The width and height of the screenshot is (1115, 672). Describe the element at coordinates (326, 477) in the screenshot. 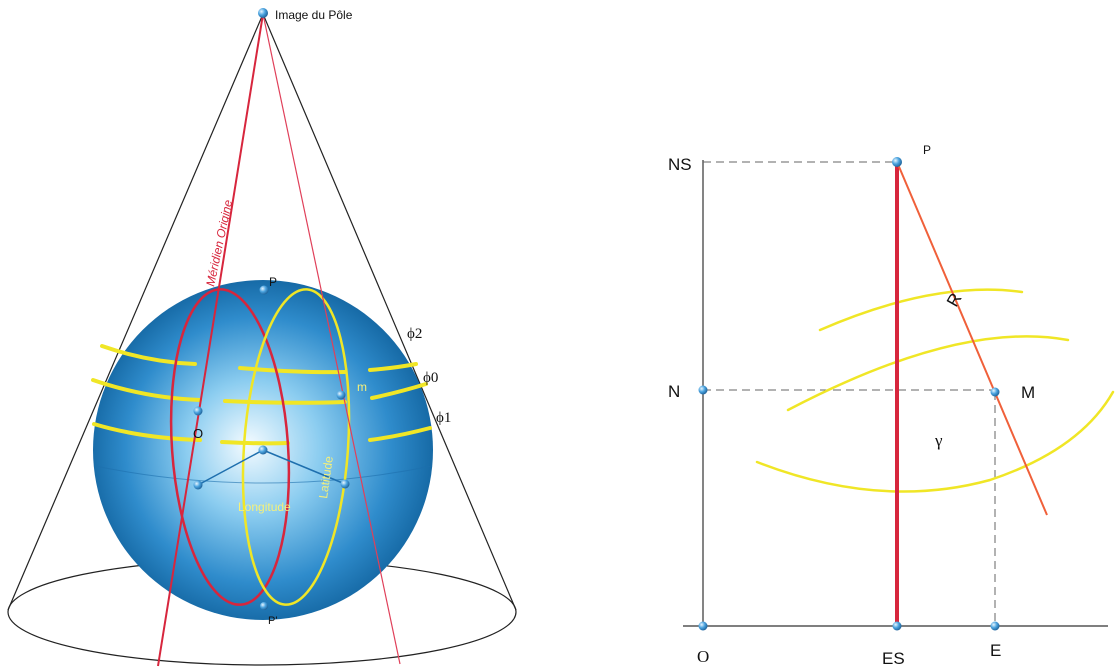

I see `latitude-label: Latitude` at that location.